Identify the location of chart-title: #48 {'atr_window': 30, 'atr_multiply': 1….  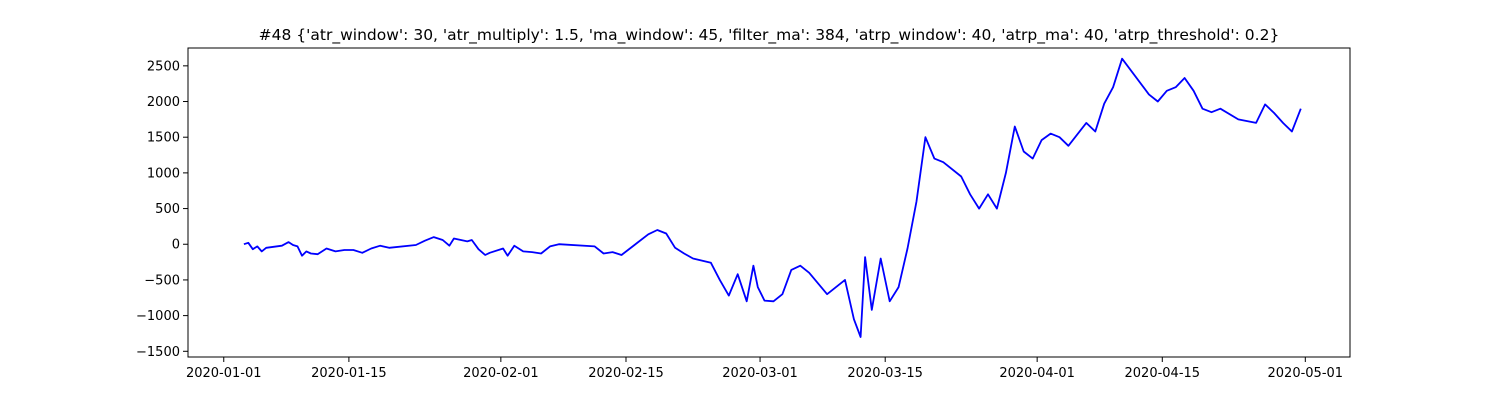
(769, 35).